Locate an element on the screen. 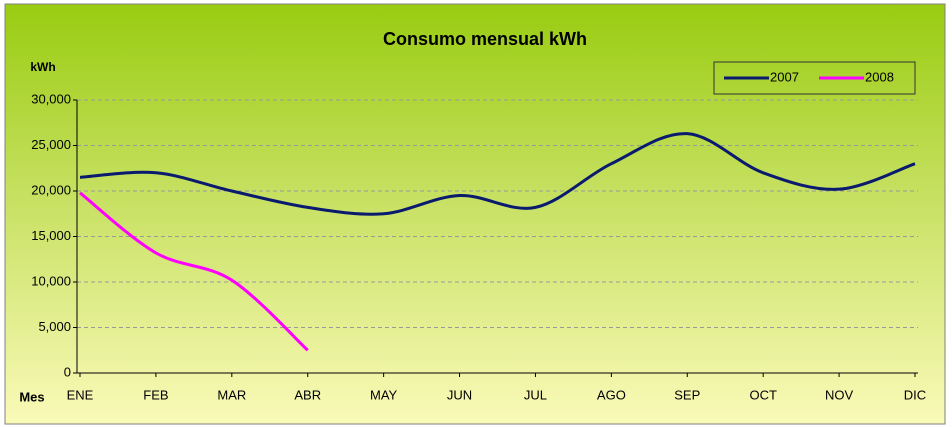  legend-label: 2008 is located at coordinates (879, 76).